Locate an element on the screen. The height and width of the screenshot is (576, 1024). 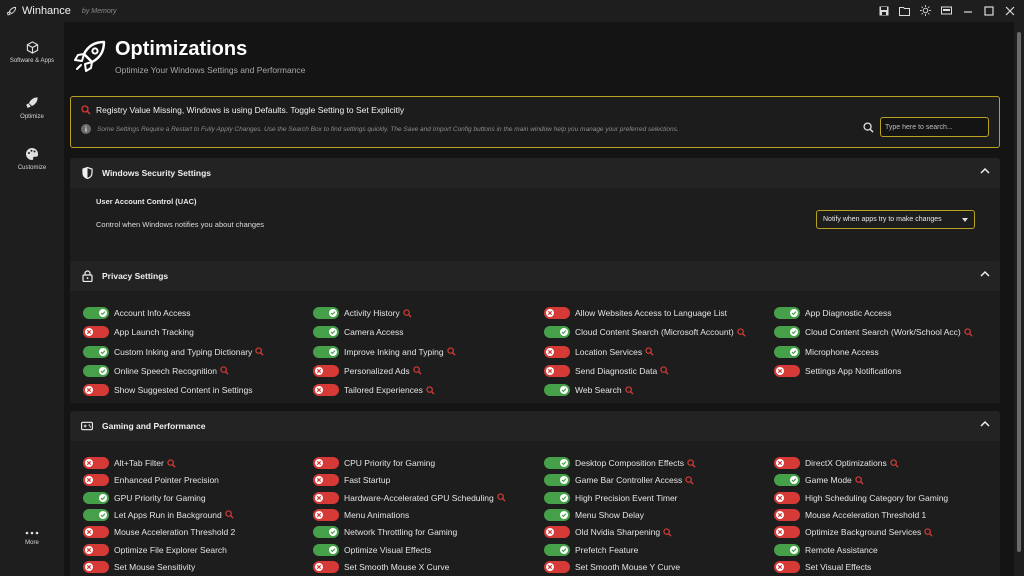
setting-label: Game Mode is located at coordinates (828, 480).